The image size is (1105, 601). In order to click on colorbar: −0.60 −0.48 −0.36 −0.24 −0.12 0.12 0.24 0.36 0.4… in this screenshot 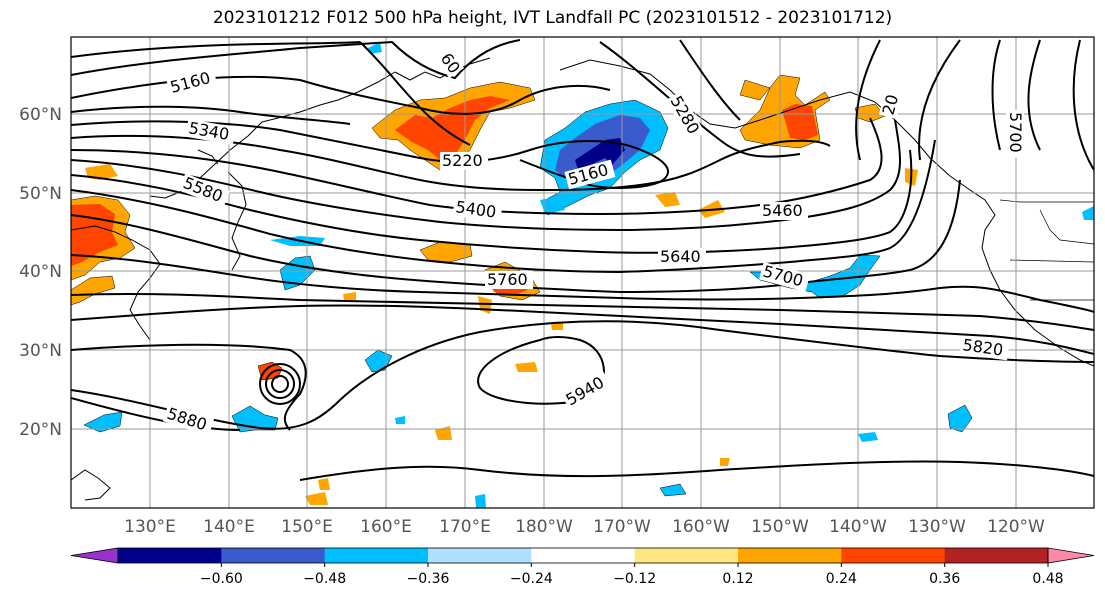, I will do `click(582, 567)`.